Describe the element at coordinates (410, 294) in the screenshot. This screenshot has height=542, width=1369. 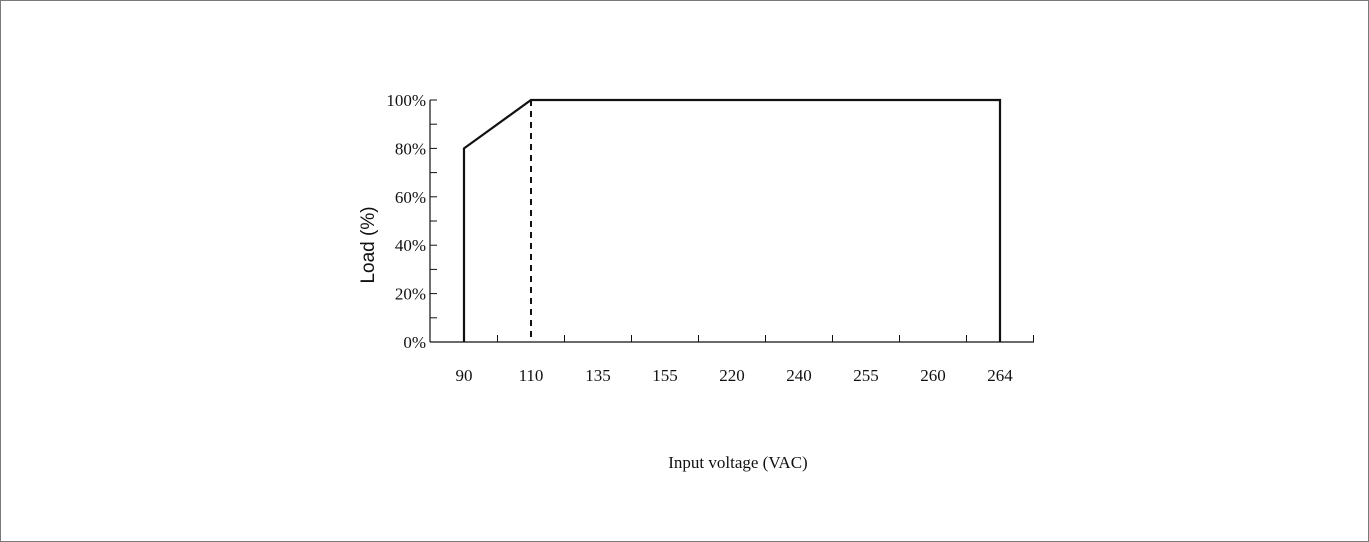
I see `y-tick-label: 20%` at that location.